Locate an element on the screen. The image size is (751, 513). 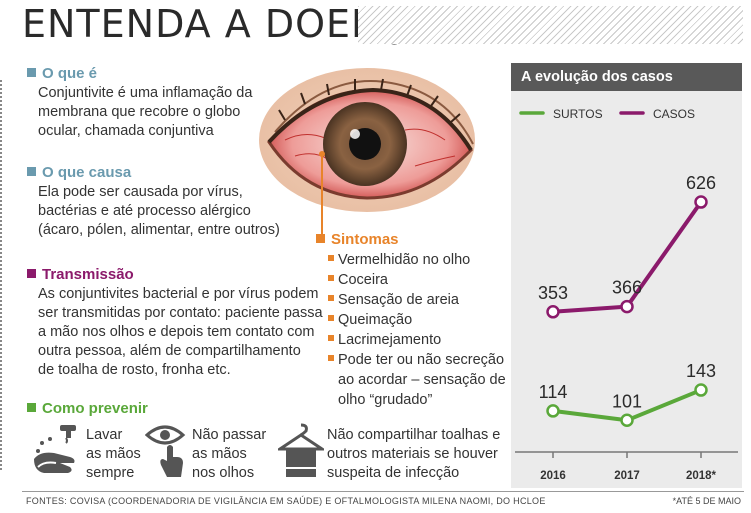
x-tick-label: 2018* is located at coordinates (701, 476).